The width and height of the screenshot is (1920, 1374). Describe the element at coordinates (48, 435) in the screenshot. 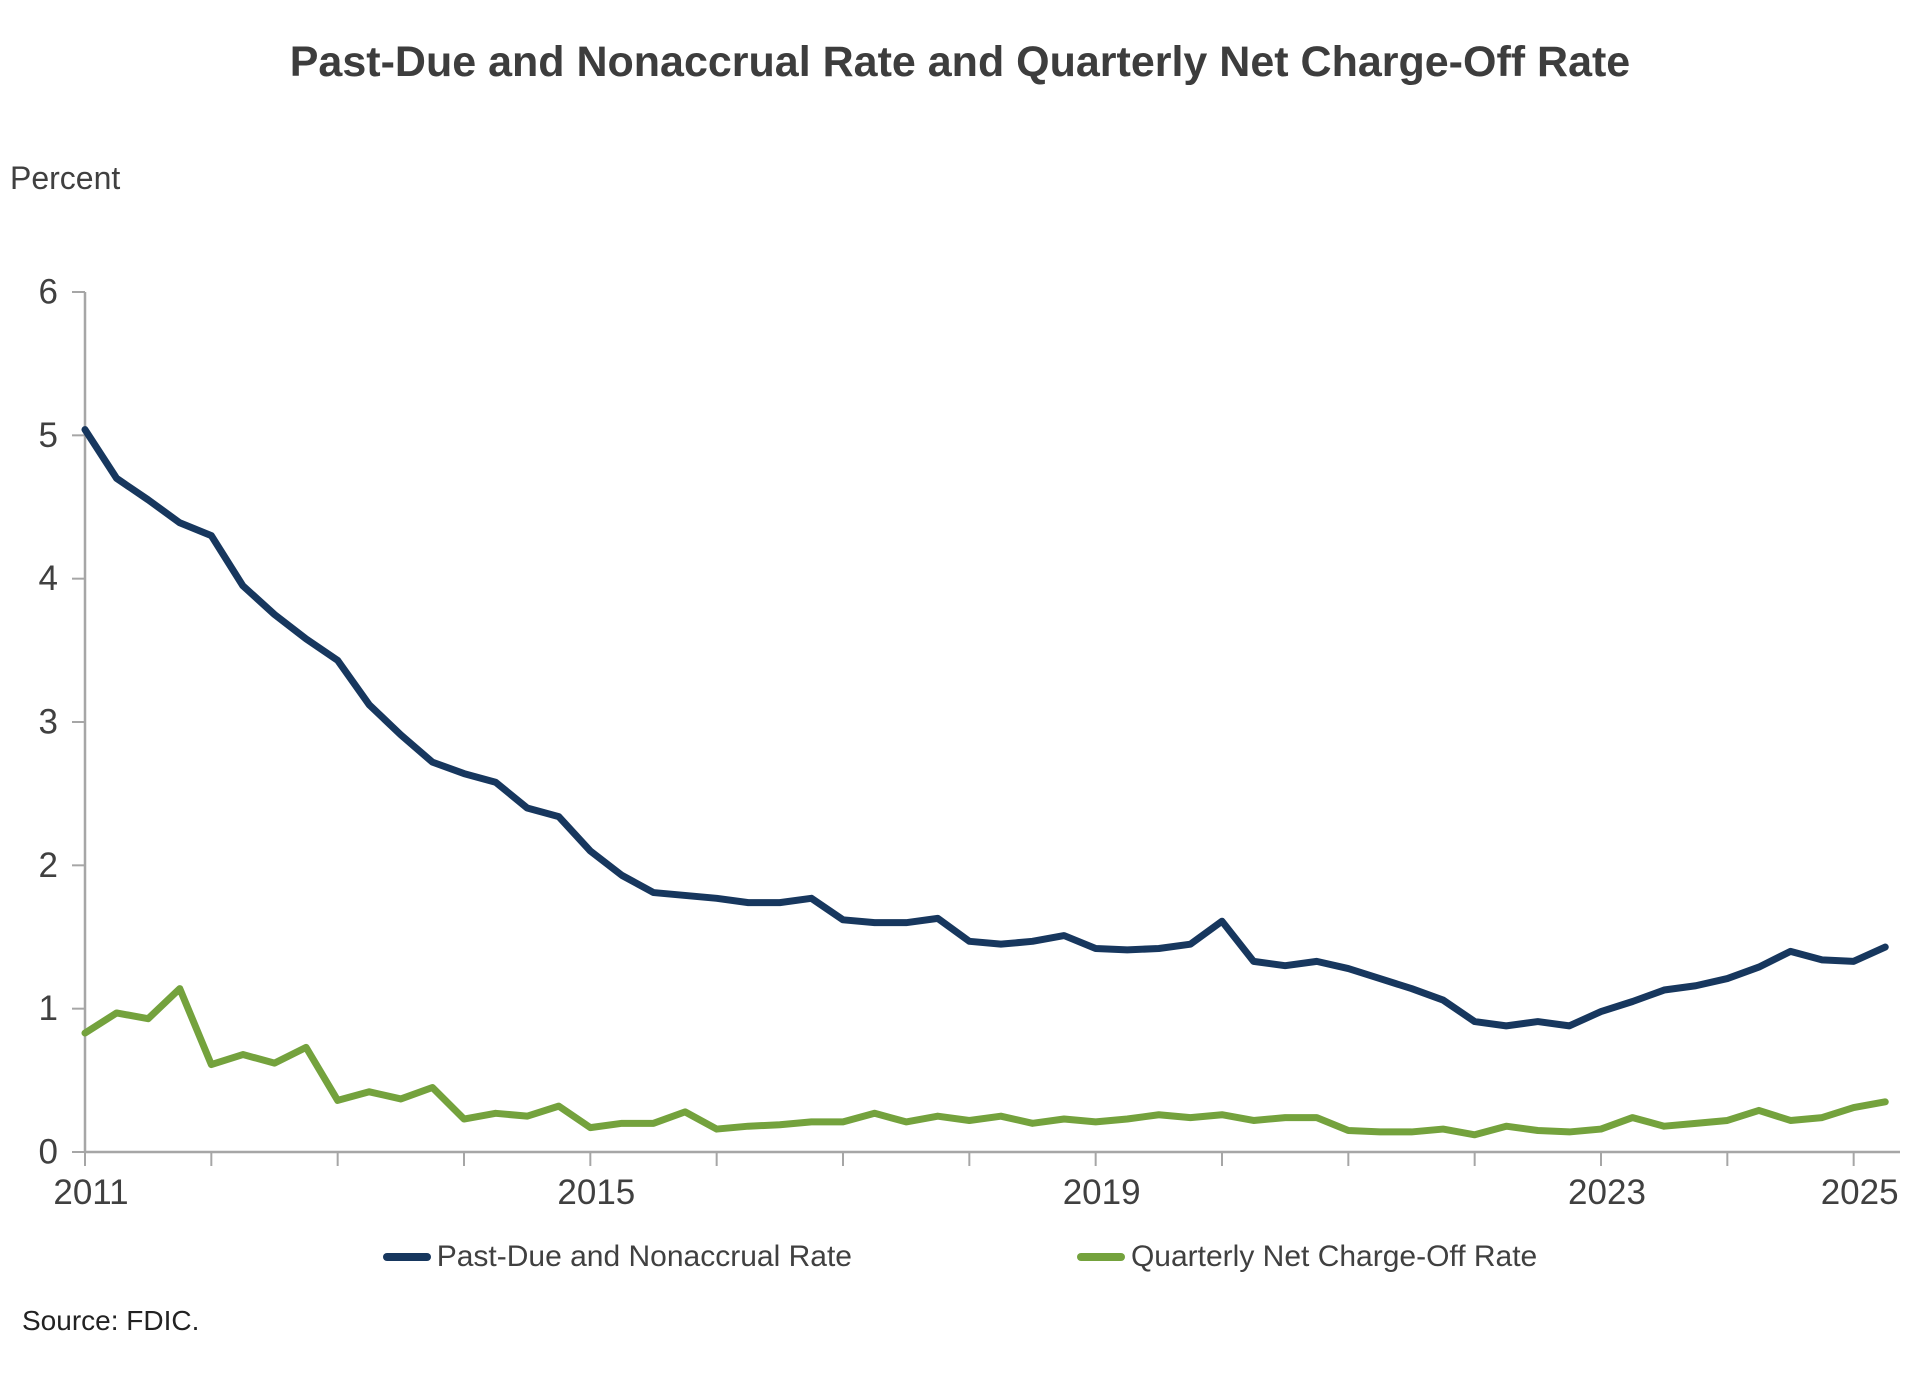

I see `y-tick-label: 5` at that location.